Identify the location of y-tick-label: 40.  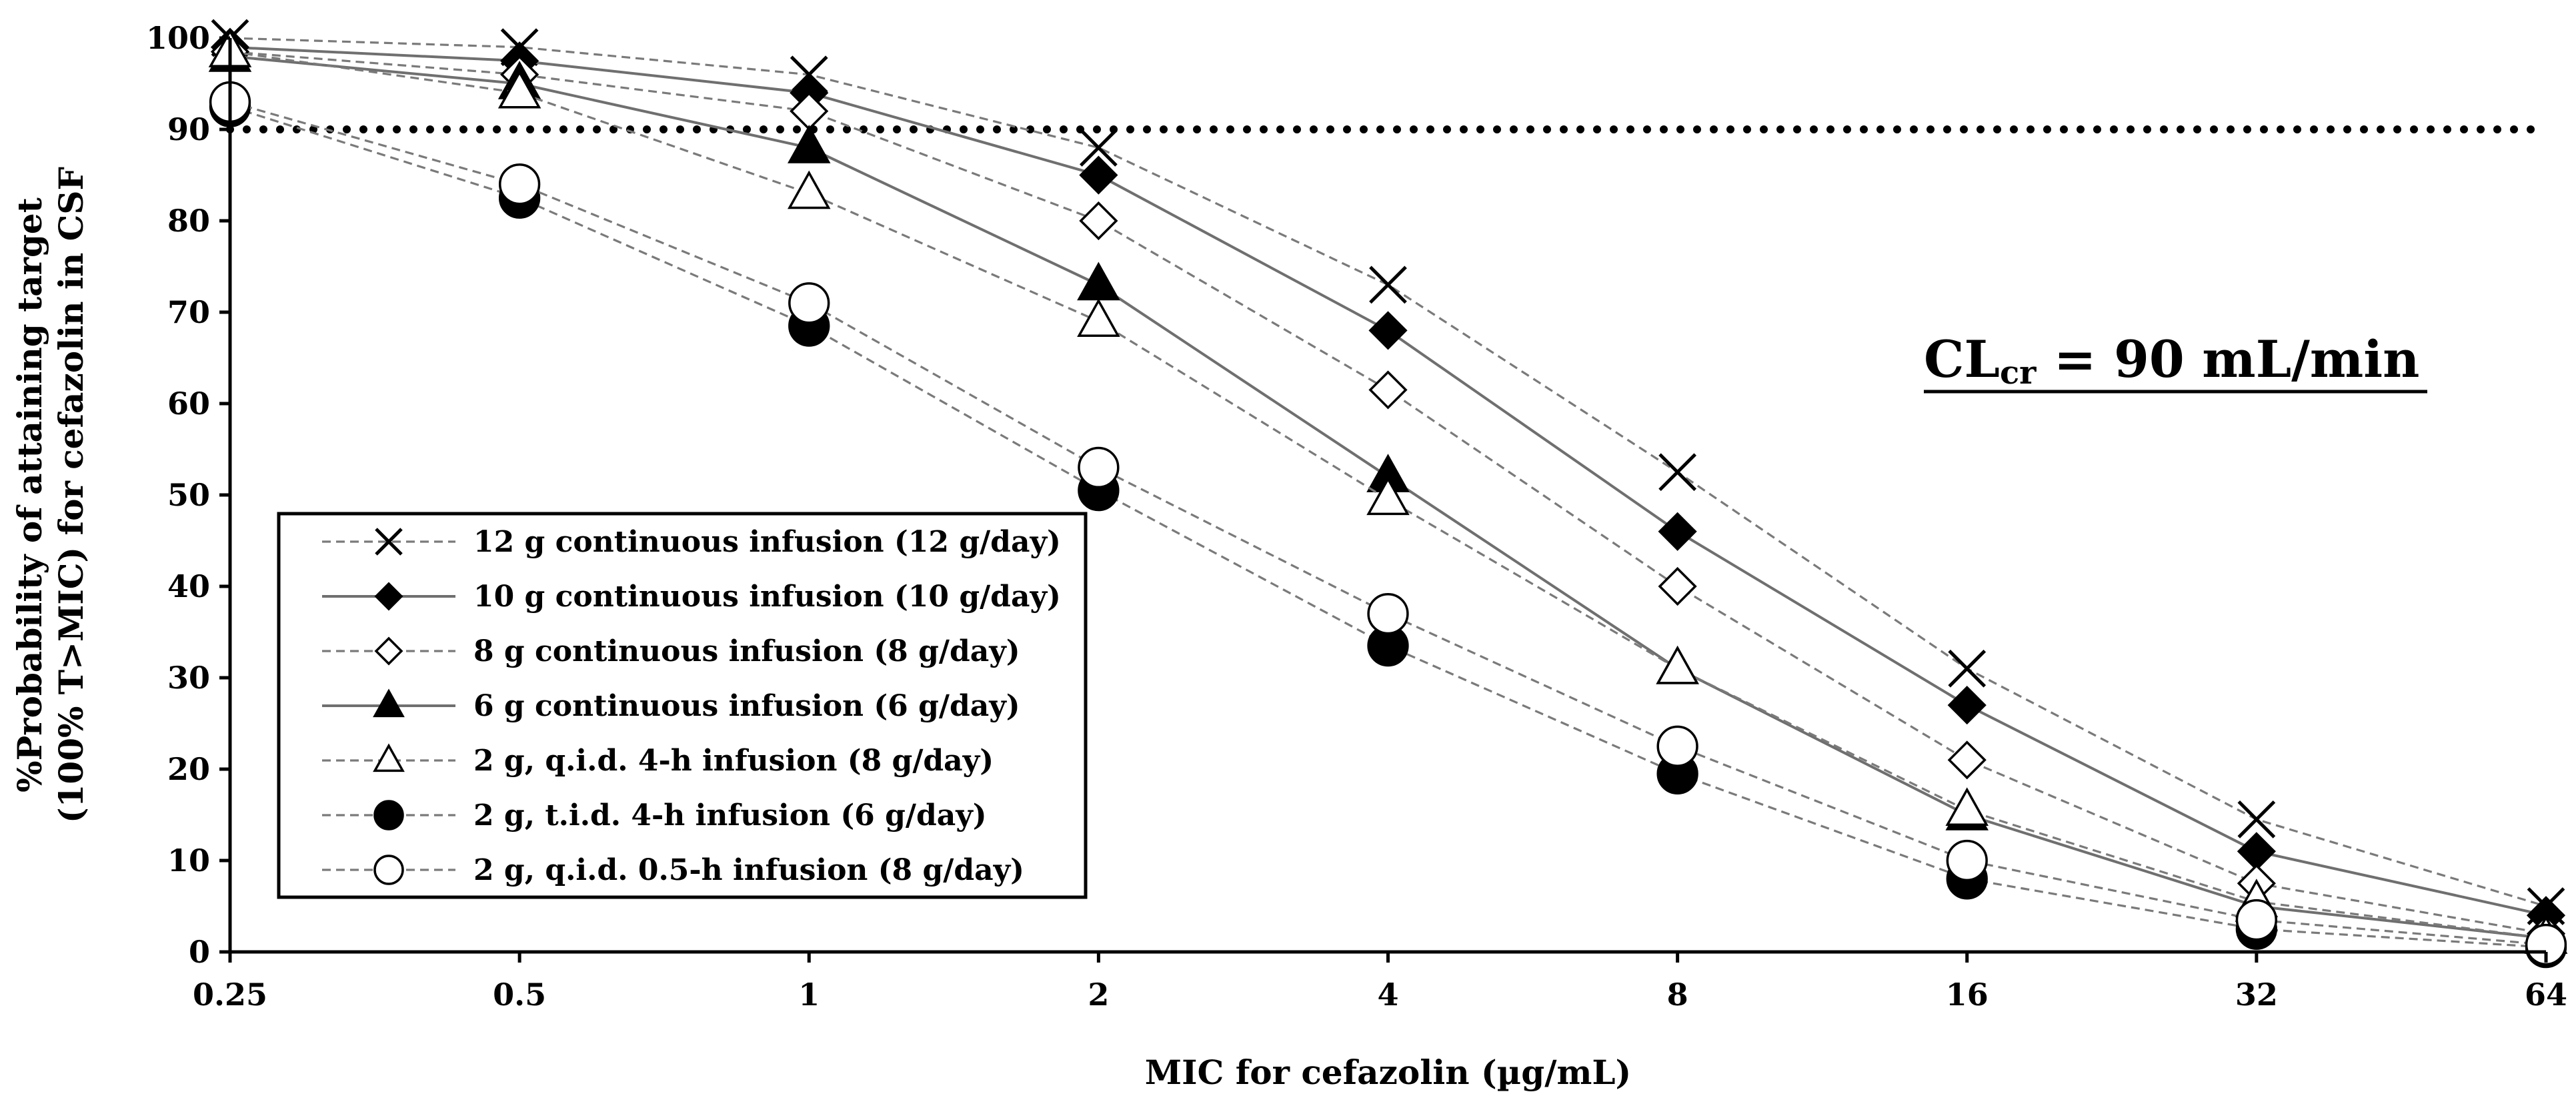
(188, 586).